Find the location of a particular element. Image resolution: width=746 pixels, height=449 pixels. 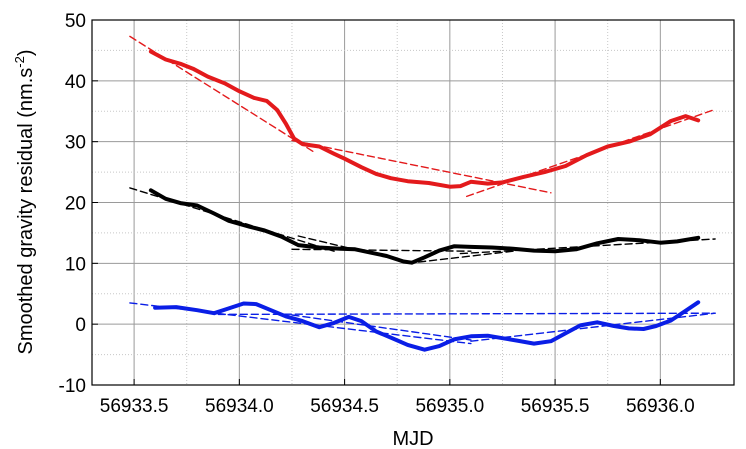

y-tick-label: 20 is located at coordinates (75, 204).